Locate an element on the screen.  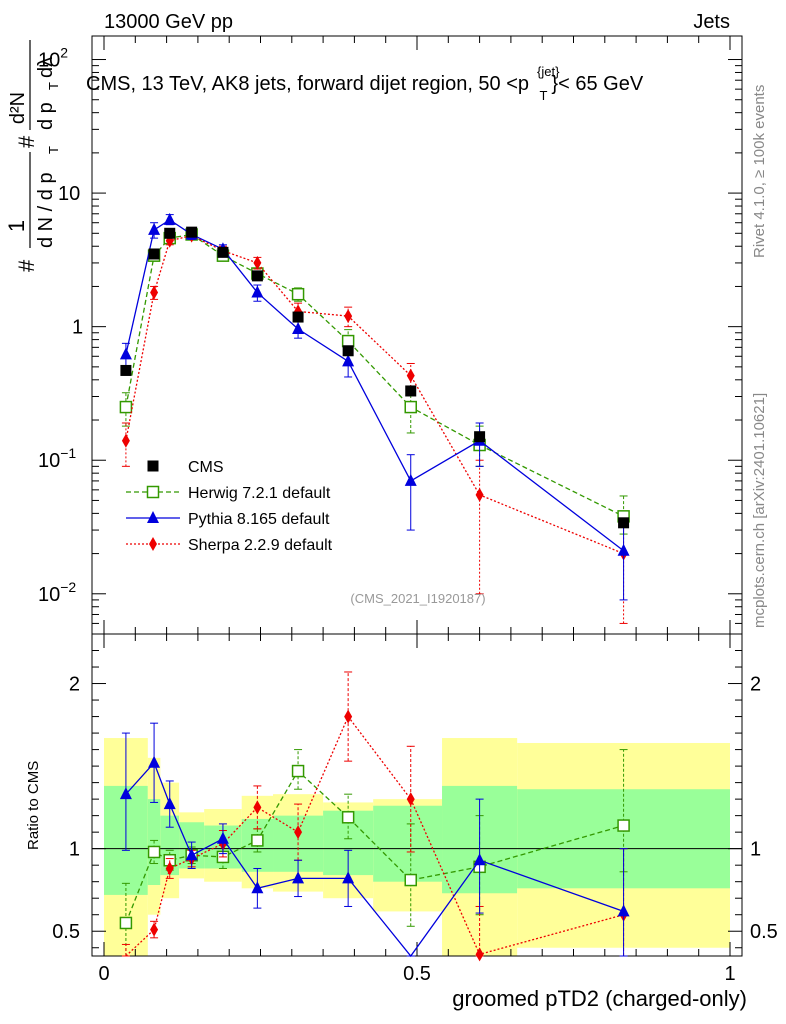
ylabel-t1: T is located at coordinates (53, 150).